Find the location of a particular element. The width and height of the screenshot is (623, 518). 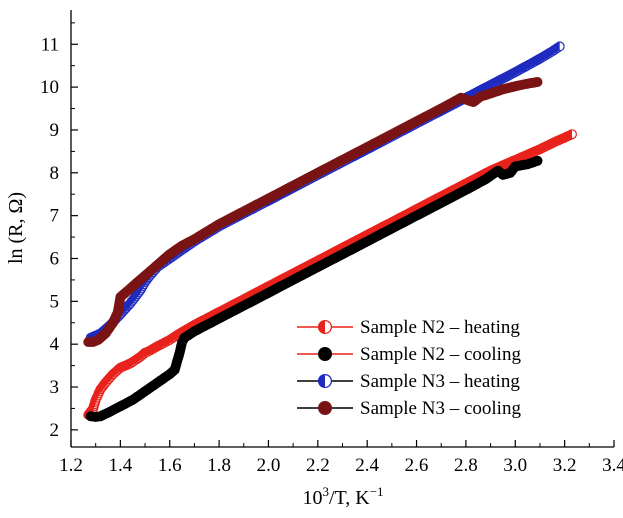

x-tick-label: 1.4 is located at coordinates (120, 465).